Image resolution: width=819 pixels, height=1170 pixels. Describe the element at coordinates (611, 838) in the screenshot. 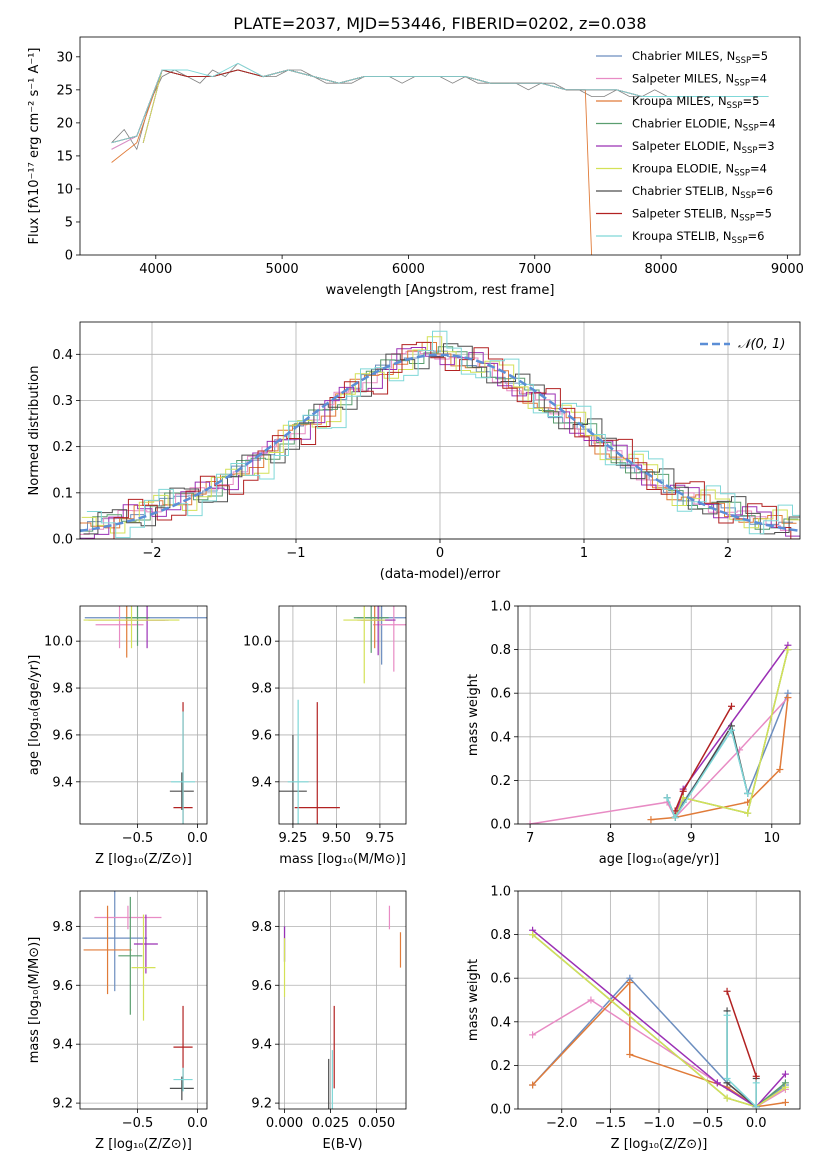

I see `x-tick-label: 8` at that location.